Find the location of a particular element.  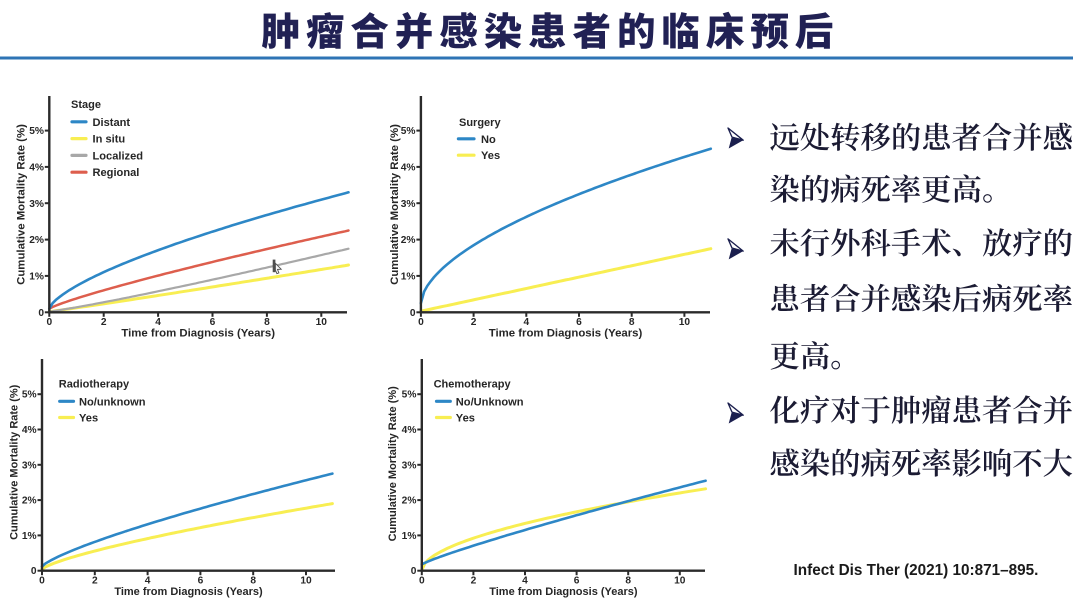

svg-text: Regional is located at coordinates (116, 173).